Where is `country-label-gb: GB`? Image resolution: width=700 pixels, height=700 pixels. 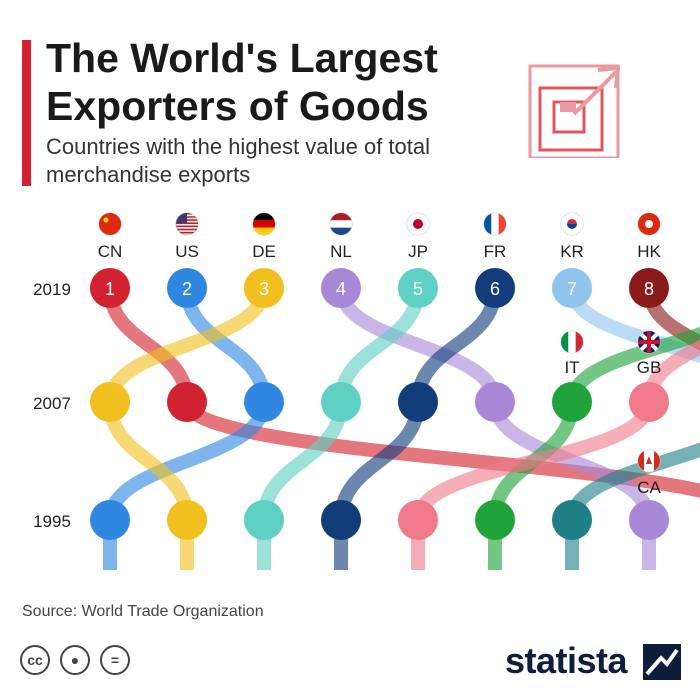 country-label-gb: GB is located at coordinates (649, 367).